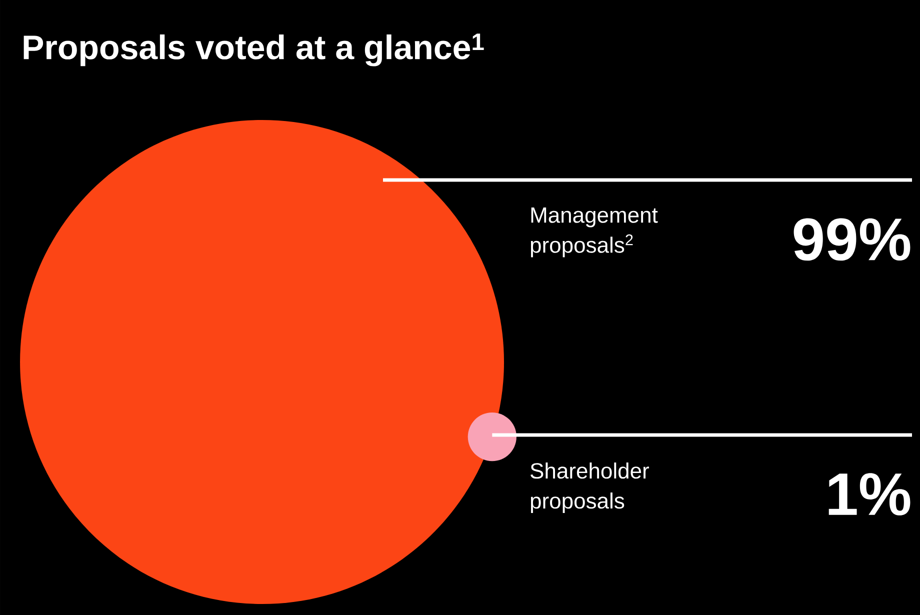 This screenshot has height=615, width=920. Describe the element at coordinates (594, 233) in the screenshot. I see `category-label: Management proposals$^{2}$` at that location.